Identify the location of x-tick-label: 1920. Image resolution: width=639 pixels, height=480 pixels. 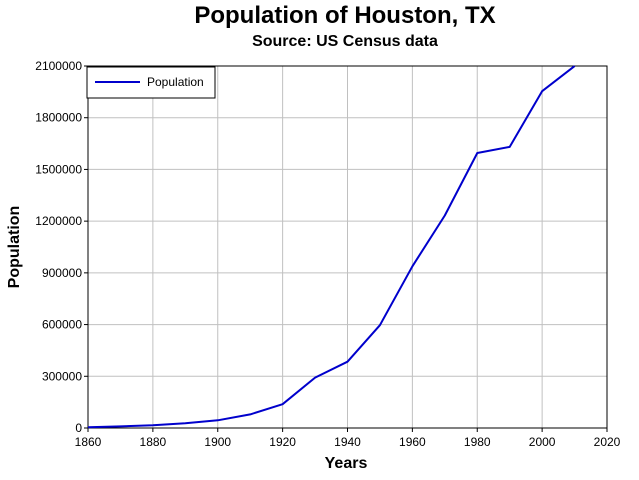
(282, 442).